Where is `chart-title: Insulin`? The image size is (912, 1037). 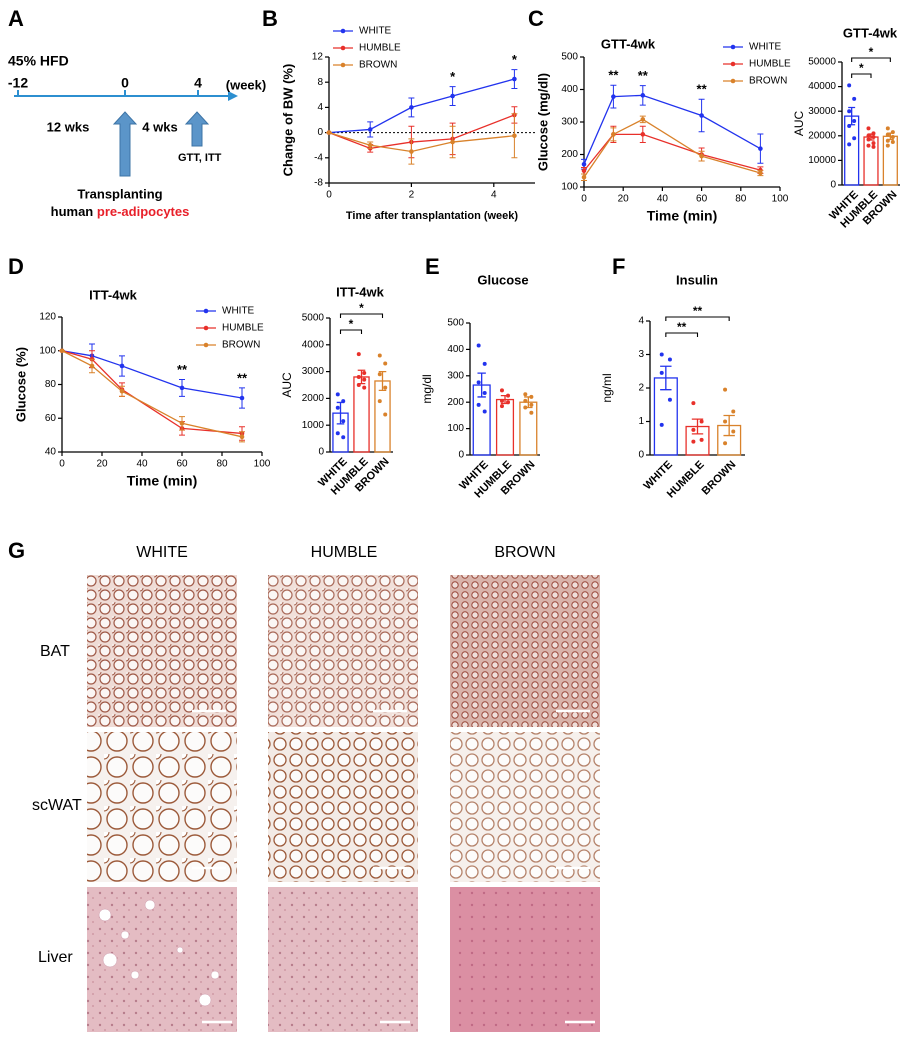
chart-title: Insulin is located at coordinates (697, 279).